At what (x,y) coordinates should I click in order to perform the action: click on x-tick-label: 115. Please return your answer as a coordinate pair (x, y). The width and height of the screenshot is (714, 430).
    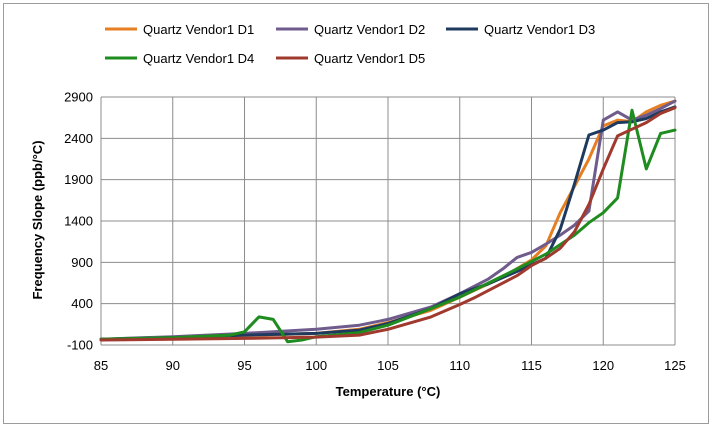
    Looking at the image, I should click on (531, 365).